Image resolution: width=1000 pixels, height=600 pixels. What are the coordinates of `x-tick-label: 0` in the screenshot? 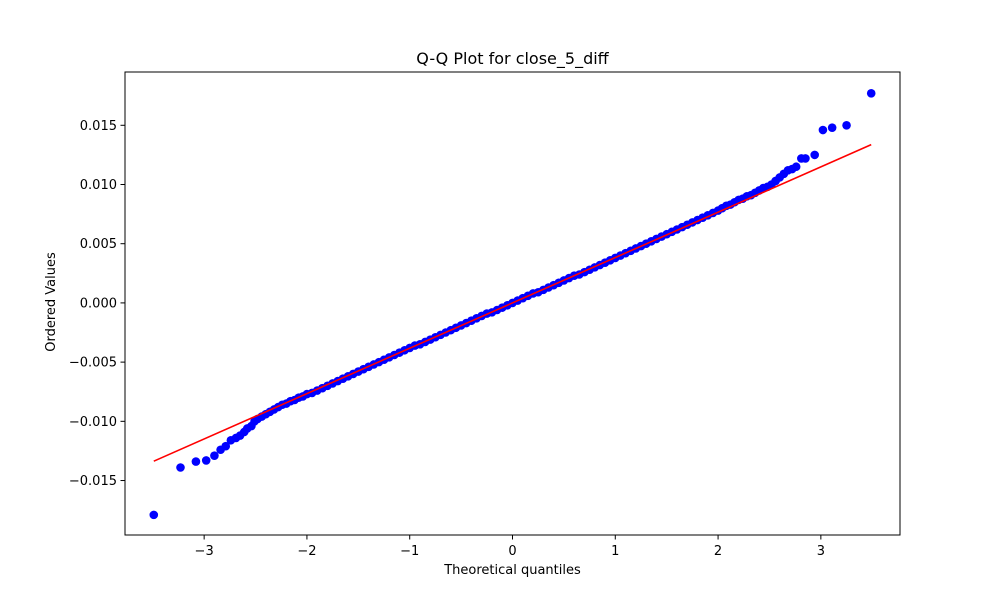 It's located at (512, 551).